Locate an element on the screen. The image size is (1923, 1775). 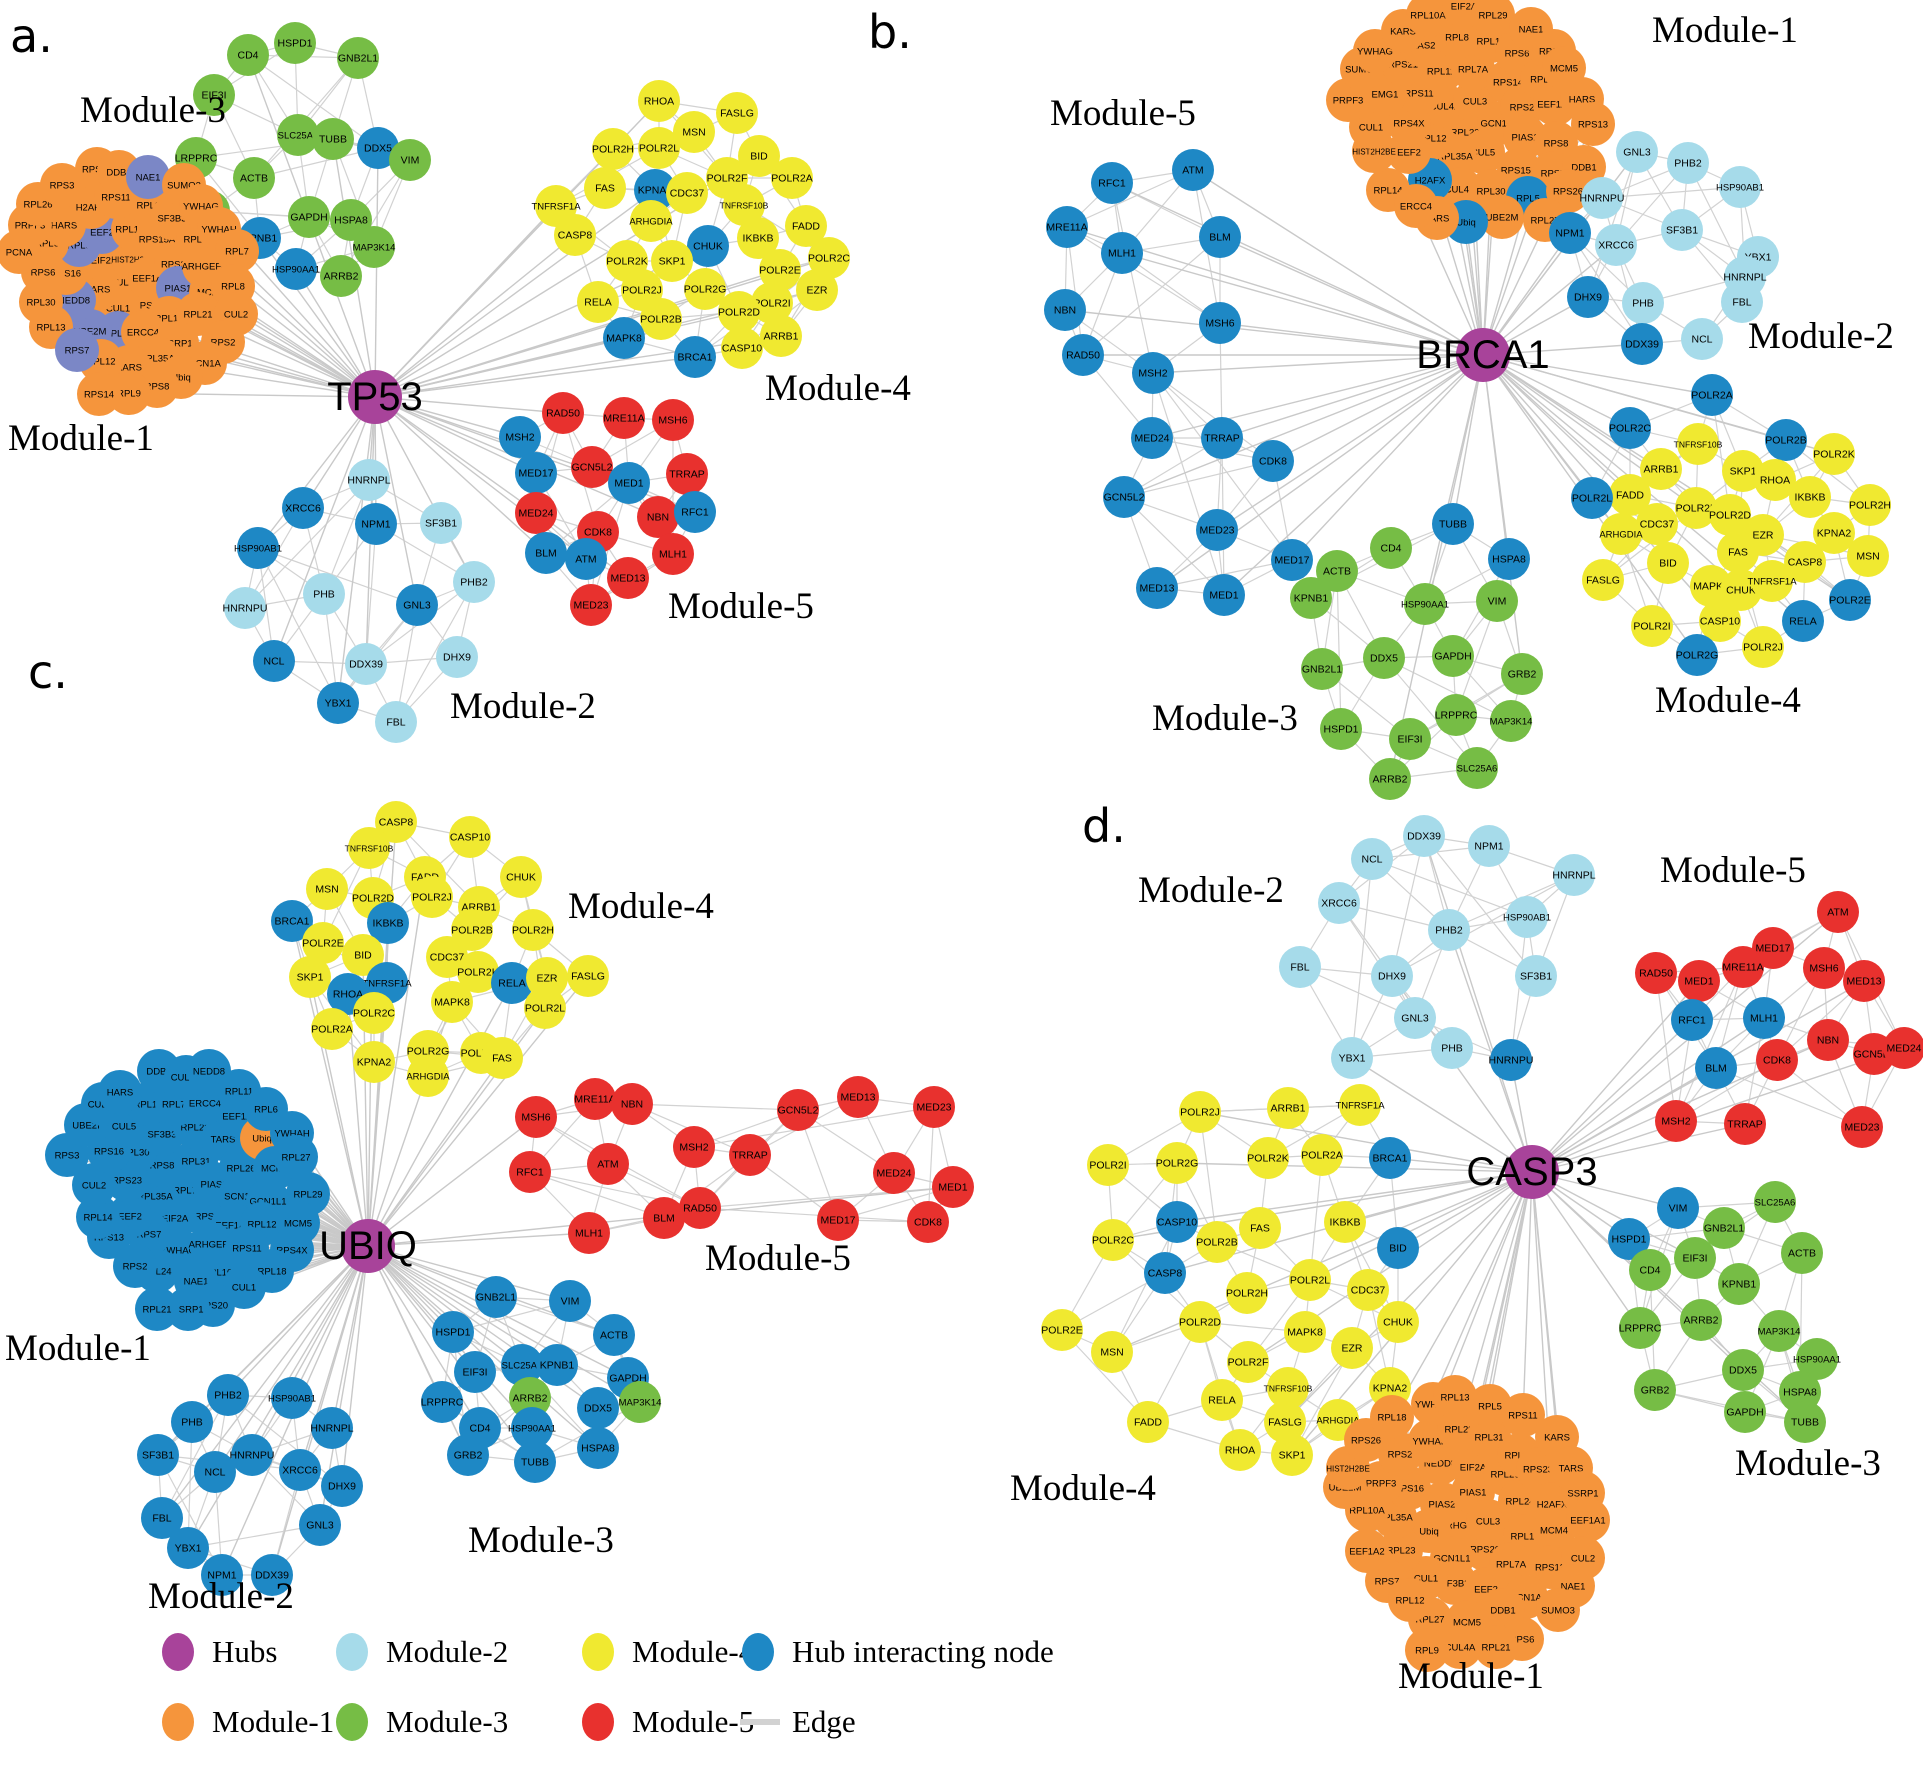
node-CASP8: CASP8 is located at coordinates (1165, 1273).